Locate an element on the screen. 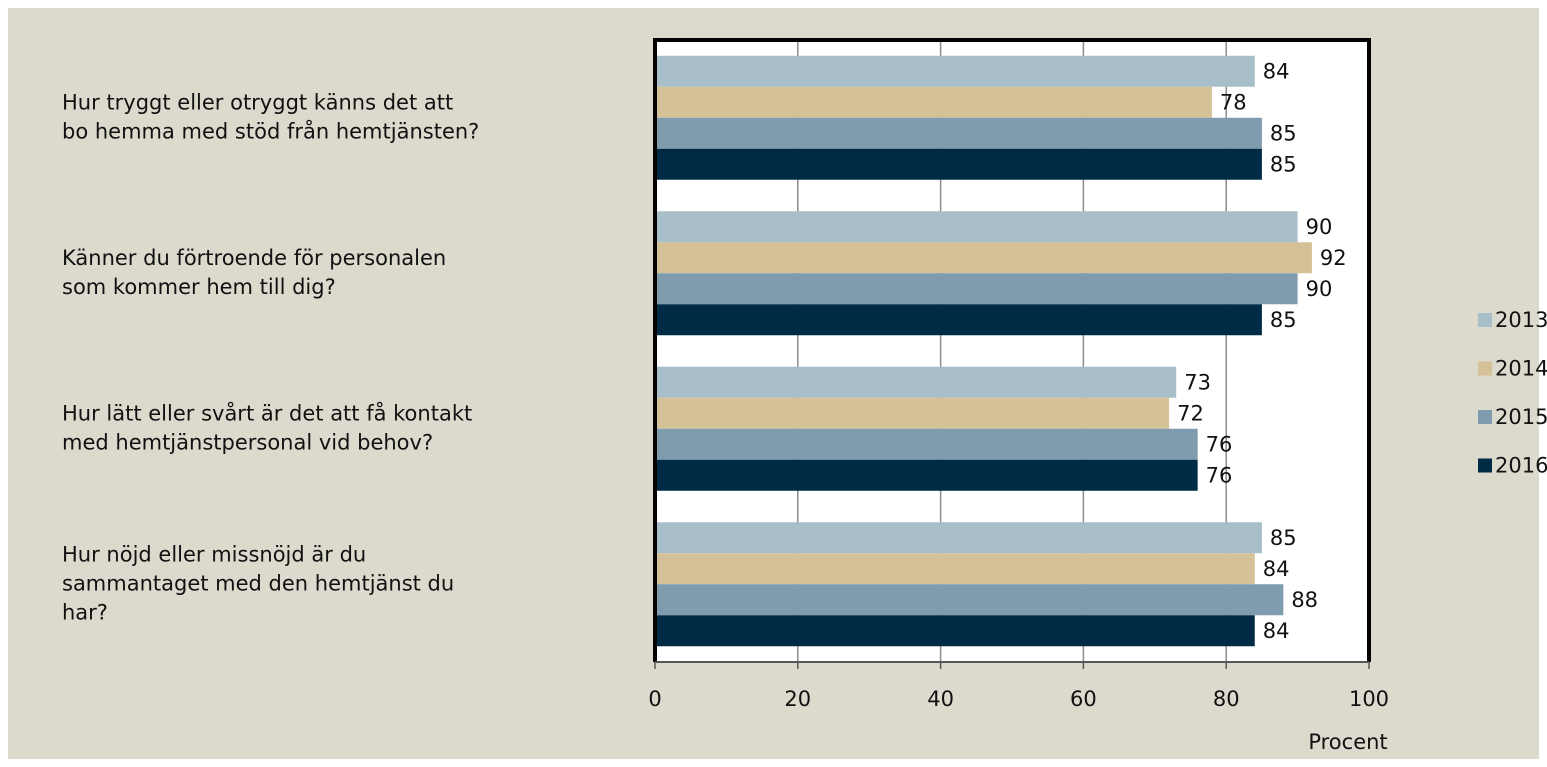 This screenshot has height=767, width=1547. data-label: 92 is located at coordinates (1333, 258).